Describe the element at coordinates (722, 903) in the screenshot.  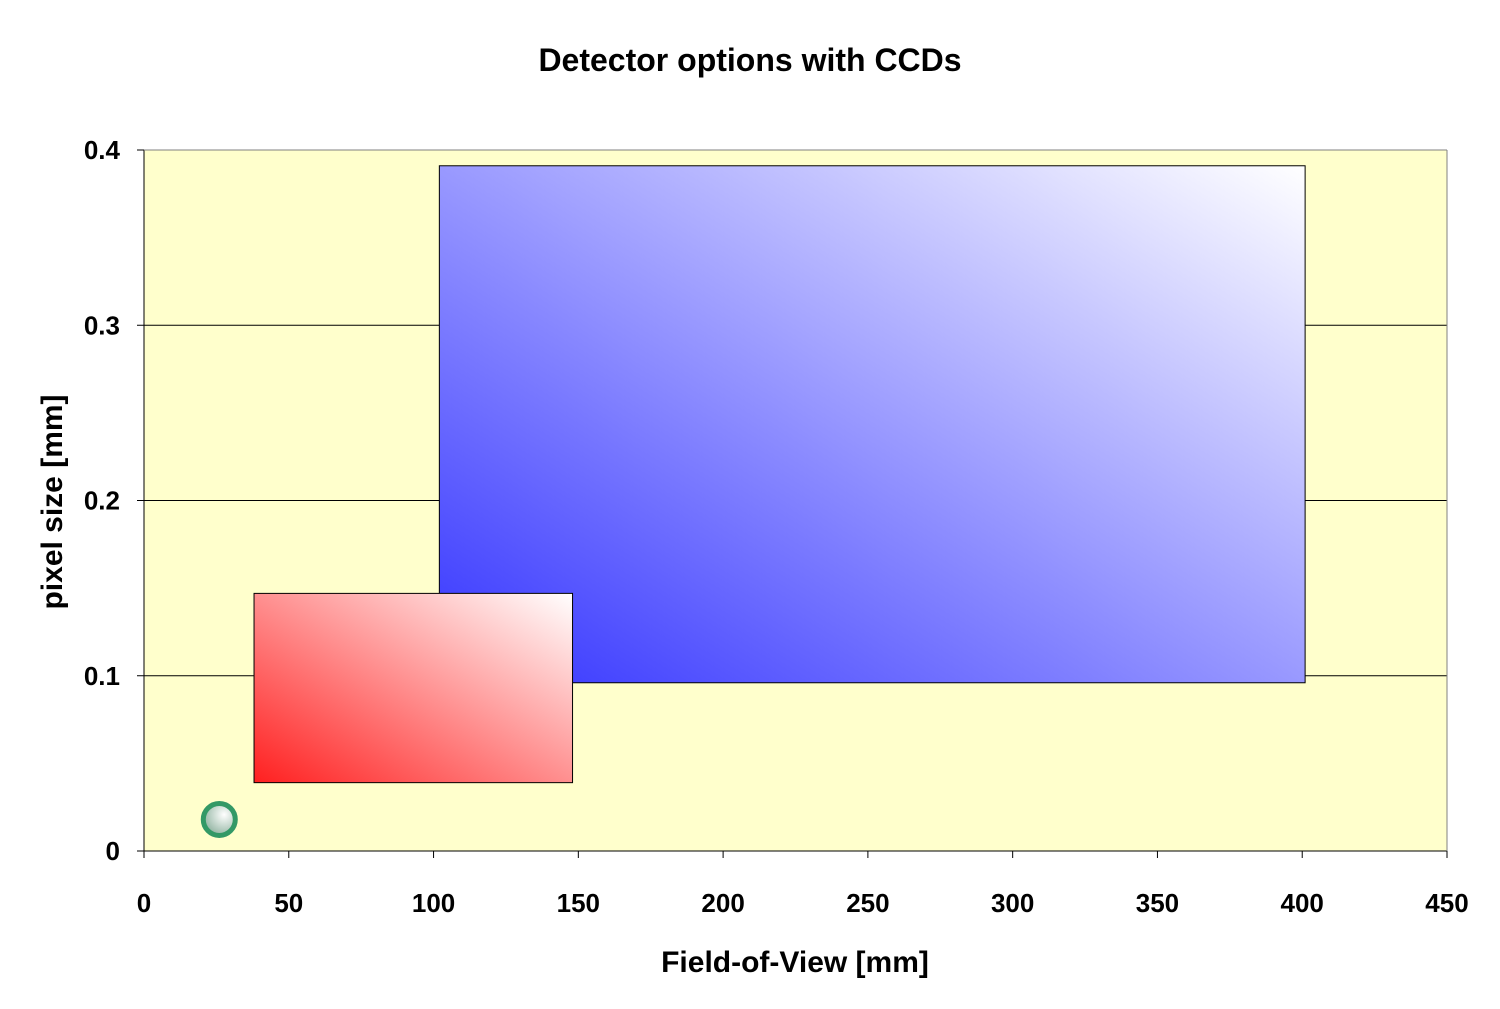
I see `x-tick-label-4: 200` at that location.